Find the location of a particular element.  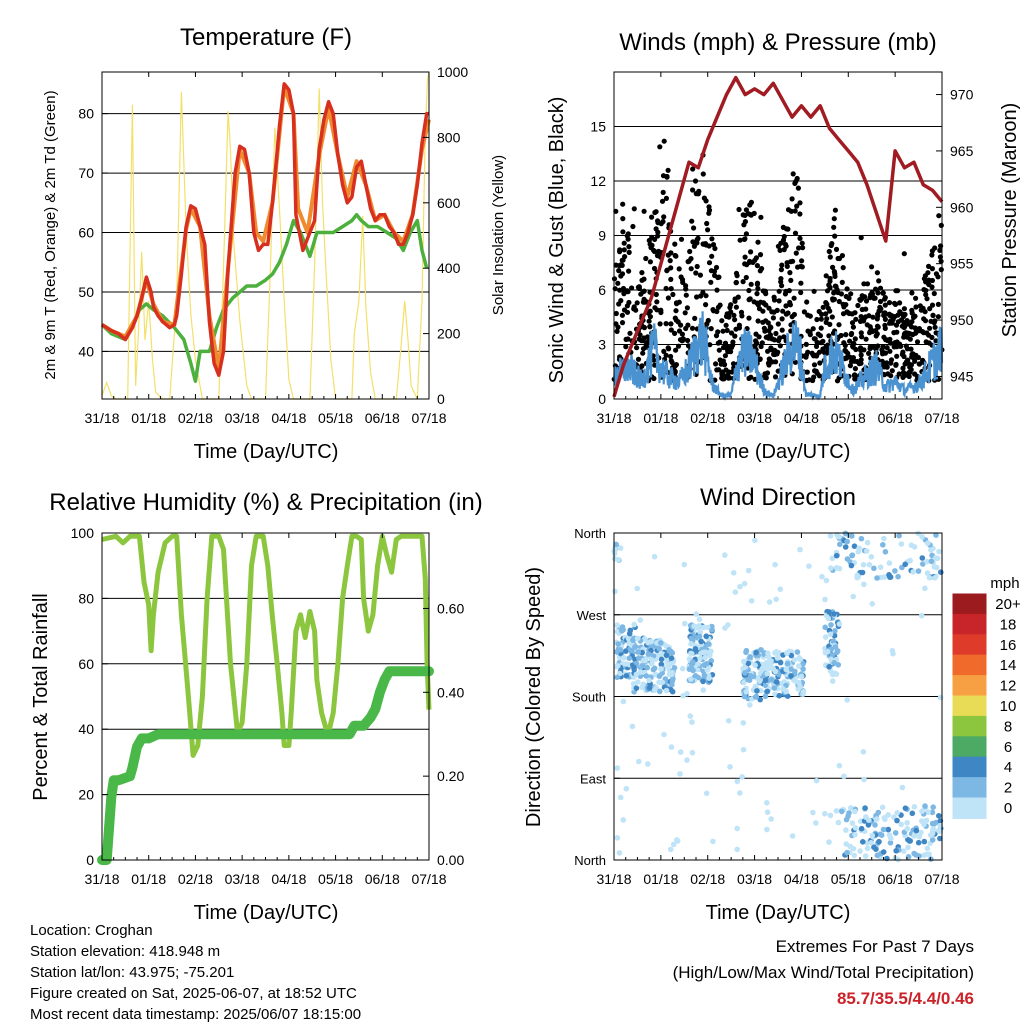

x-tick-label: 01/18 is located at coordinates (660, 418).